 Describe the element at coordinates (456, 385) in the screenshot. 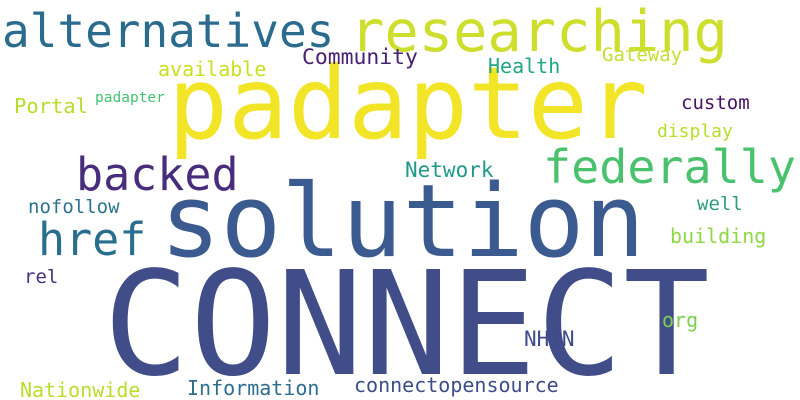

I see `word-connectopensource: connectopensource` at that location.